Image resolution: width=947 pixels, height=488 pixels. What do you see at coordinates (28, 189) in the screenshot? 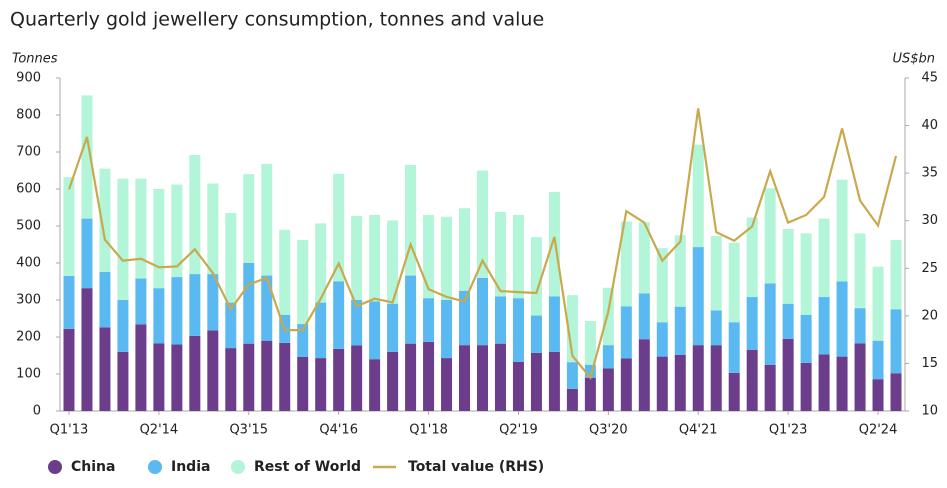
I see `y-tick-label: 600` at bounding box center [28, 189].